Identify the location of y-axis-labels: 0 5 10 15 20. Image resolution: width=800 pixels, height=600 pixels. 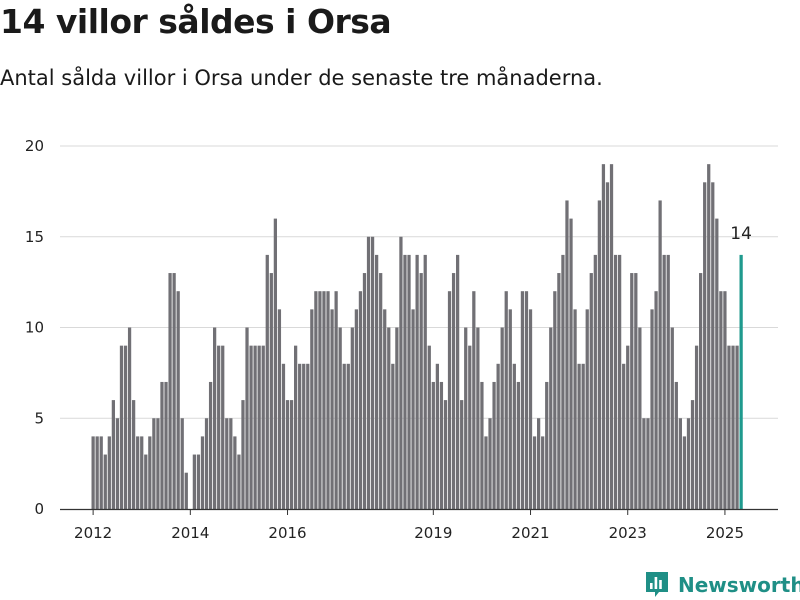
(34, 327).